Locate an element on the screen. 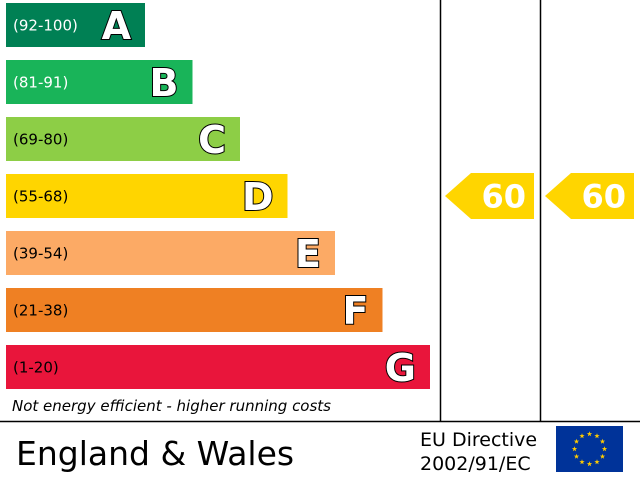  band-letter-a: A is located at coordinates (117, 26).